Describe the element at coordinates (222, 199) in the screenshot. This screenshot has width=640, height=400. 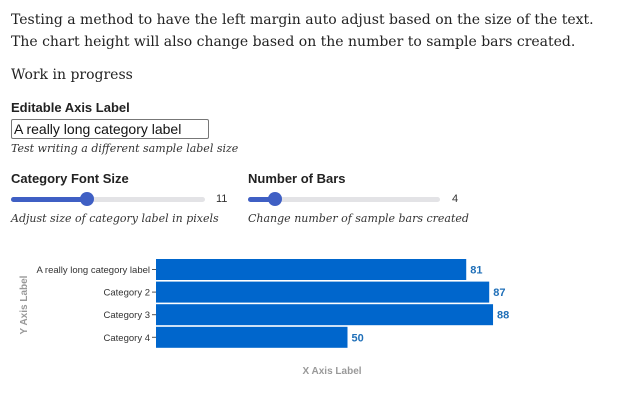
I see `slider-value: 11` at that location.